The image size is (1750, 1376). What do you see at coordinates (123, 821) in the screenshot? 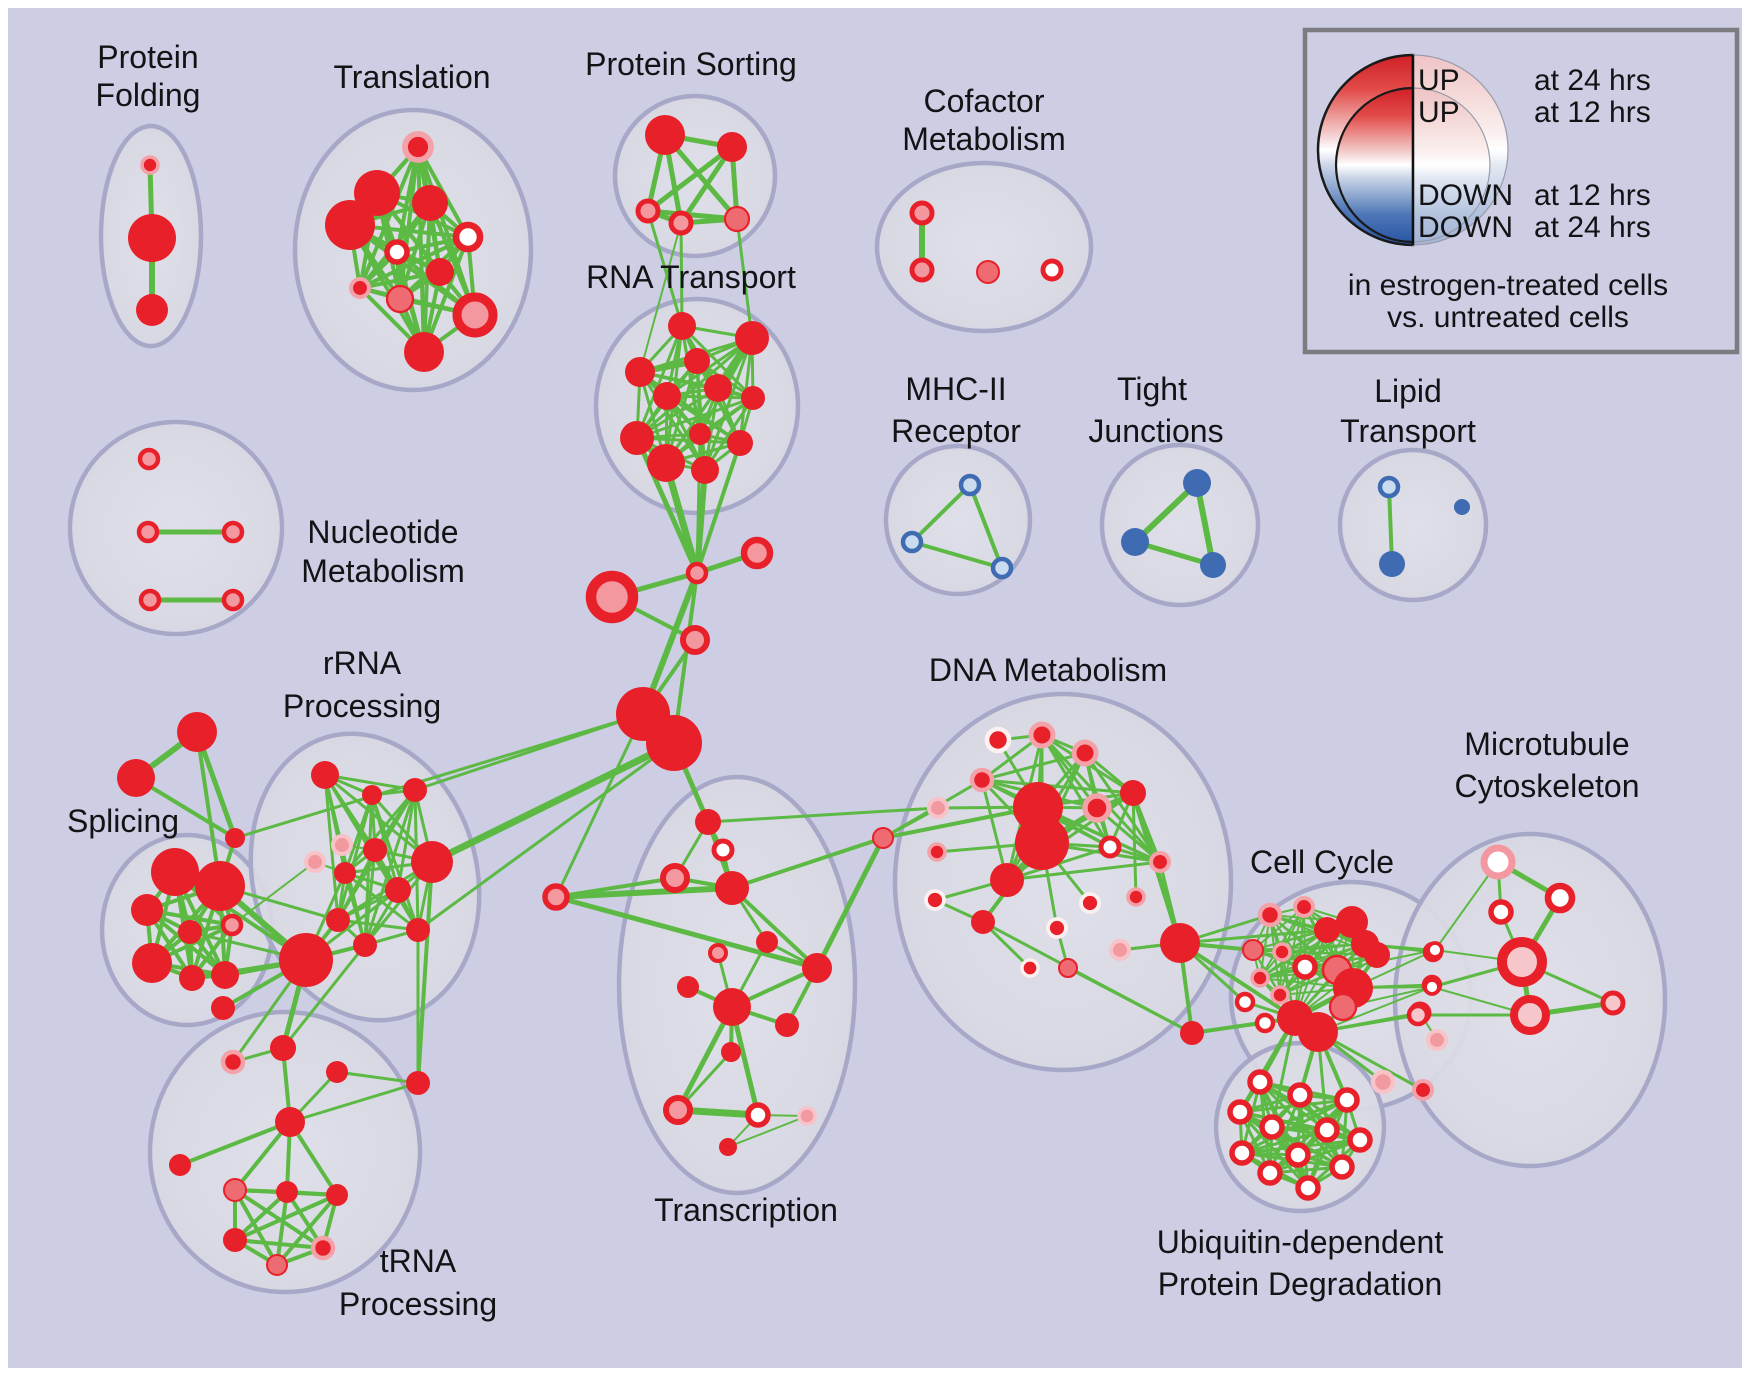
I see `cluster-label-splicing: Splicing` at bounding box center [123, 821].